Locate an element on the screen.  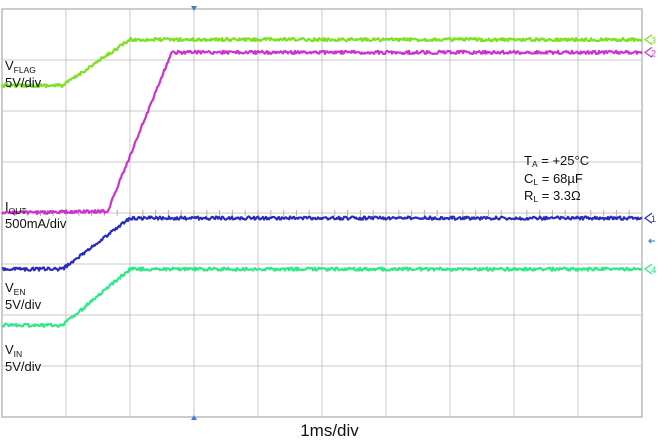
condition-rl: RL = 3.3Ω is located at coordinates (552, 196).